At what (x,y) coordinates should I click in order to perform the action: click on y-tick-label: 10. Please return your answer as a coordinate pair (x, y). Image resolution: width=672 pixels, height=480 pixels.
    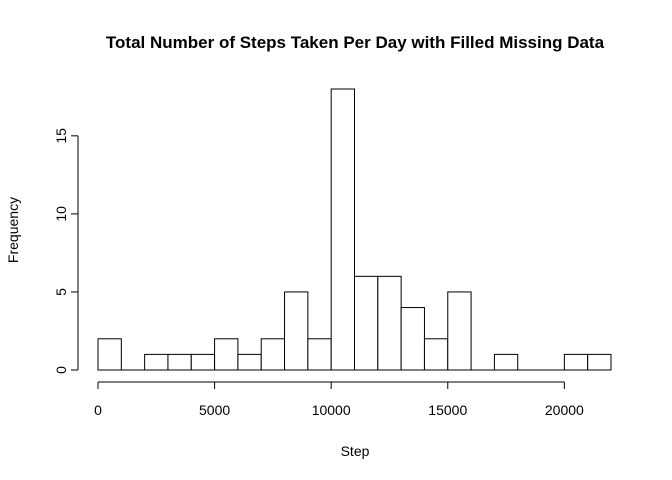
    Looking at the image, I should click on (61, 214).